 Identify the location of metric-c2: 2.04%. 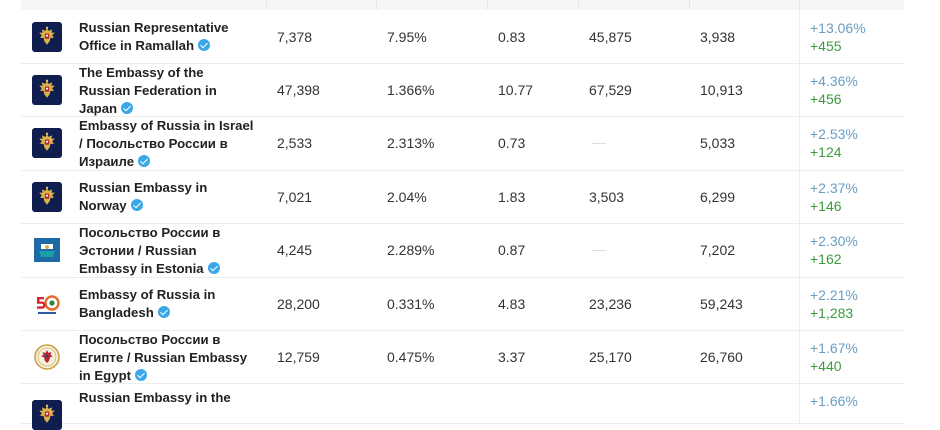
(407, 196).